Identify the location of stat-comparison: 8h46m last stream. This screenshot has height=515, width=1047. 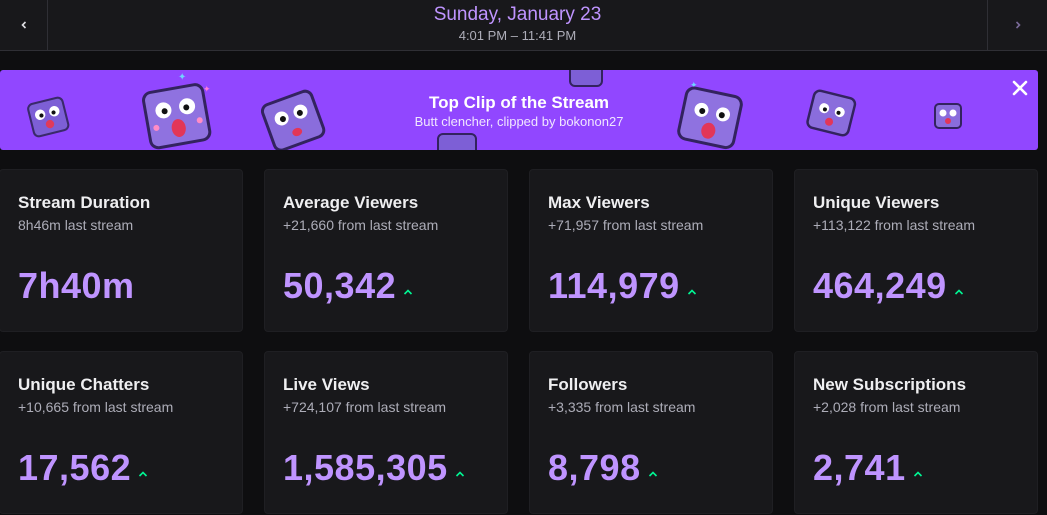
(76, 225).